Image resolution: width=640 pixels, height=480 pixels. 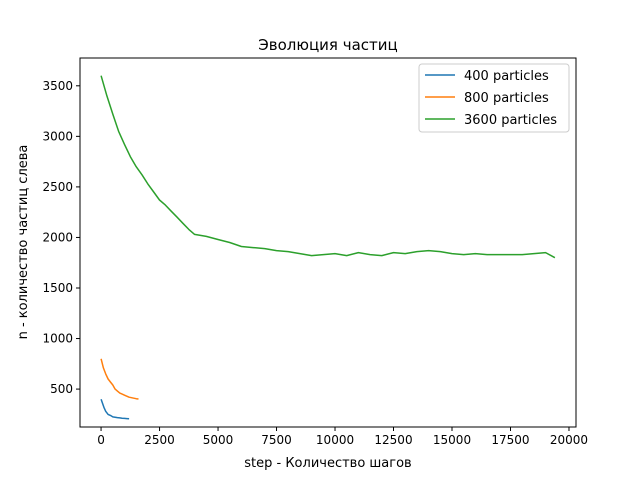 I want to click on y-tick-label: 500, so click(x=61, y=389).